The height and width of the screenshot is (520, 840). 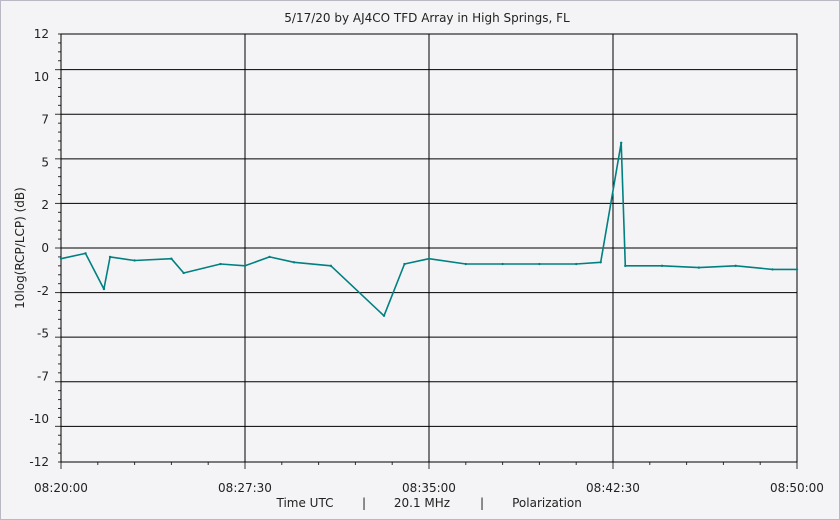 What do you see at coordinates (547, 503) in the screenshot?
I see `x-axis-label-part: Polarization` at bounding box center [547, 503].